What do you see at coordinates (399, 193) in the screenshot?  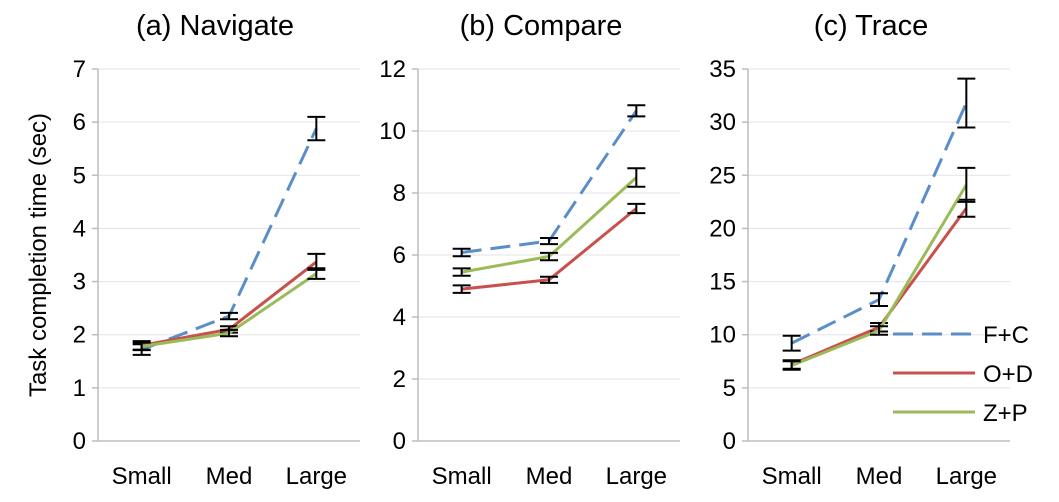 I see `y-tick-label-1-4: 8` at bounding box center [399, 193].